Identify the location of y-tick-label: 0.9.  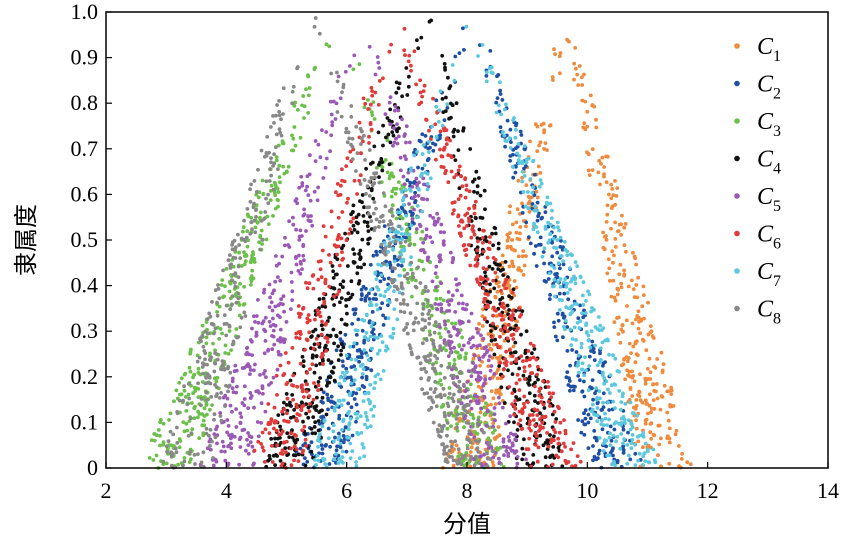
(85, 57).